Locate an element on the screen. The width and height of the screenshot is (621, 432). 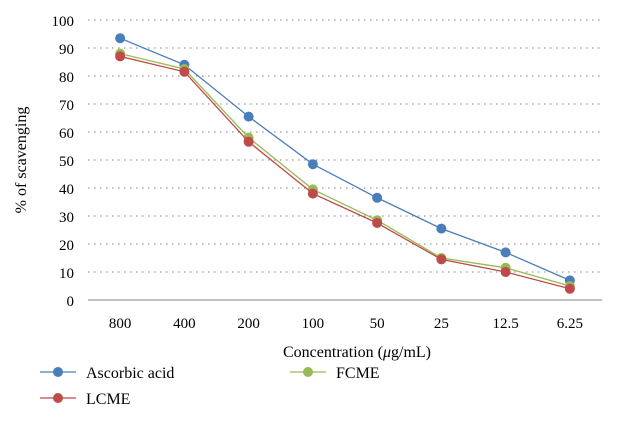
x-axis-label-mu: μ is located at coordinates (386, 352).